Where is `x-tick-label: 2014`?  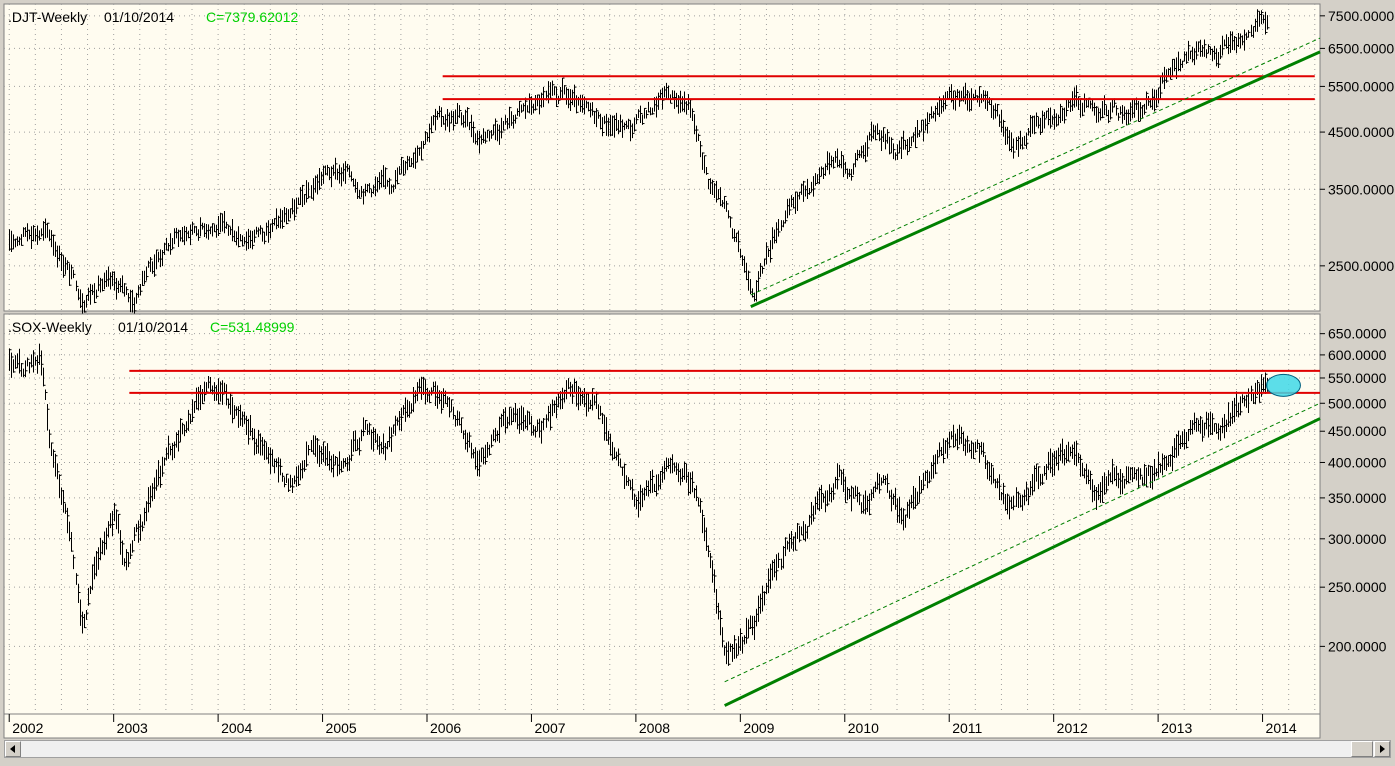
x-tick-label: 2014 is located at coordinates (1281, 728).